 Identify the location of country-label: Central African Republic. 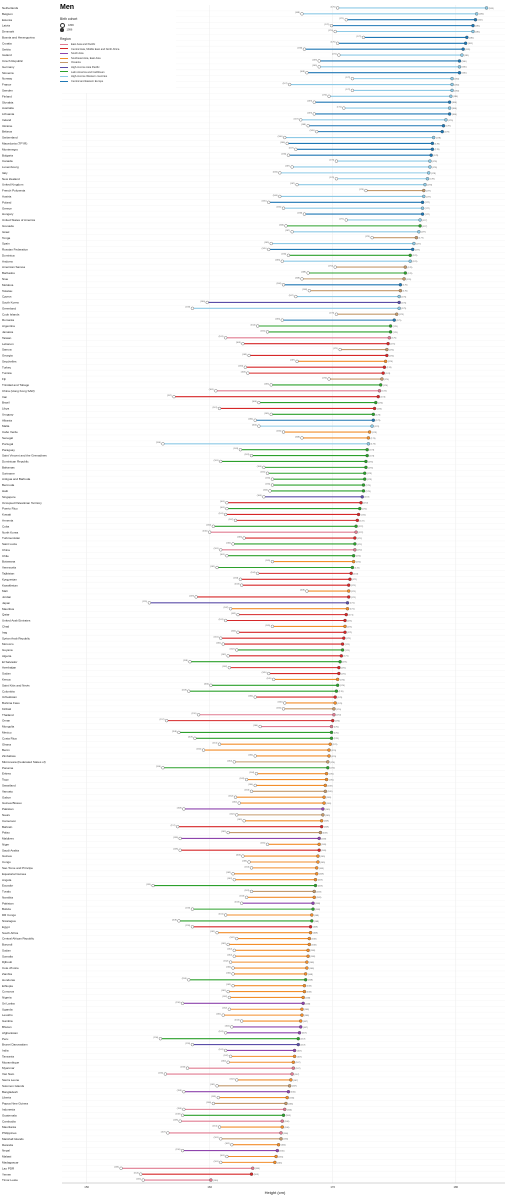
(18, 939).